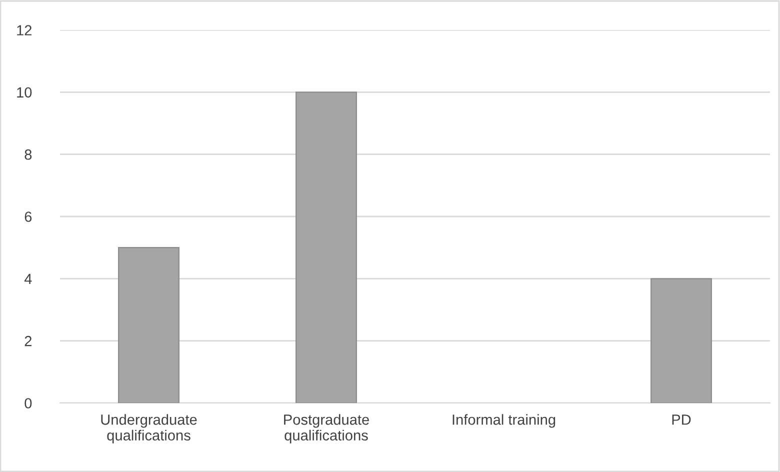  What do you see at coordinates (24, 92) in the screenshot?
I see `y-tick-label: 10` at bounding box center [24, 92].